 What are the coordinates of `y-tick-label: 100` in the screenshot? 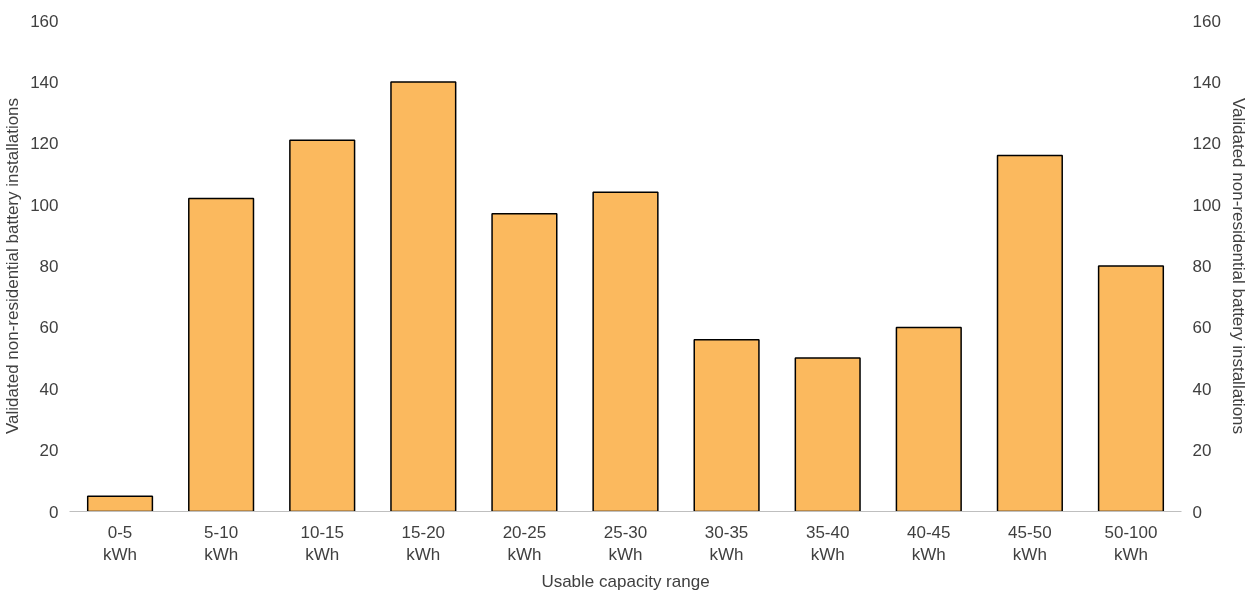 It's located at (44, 205).